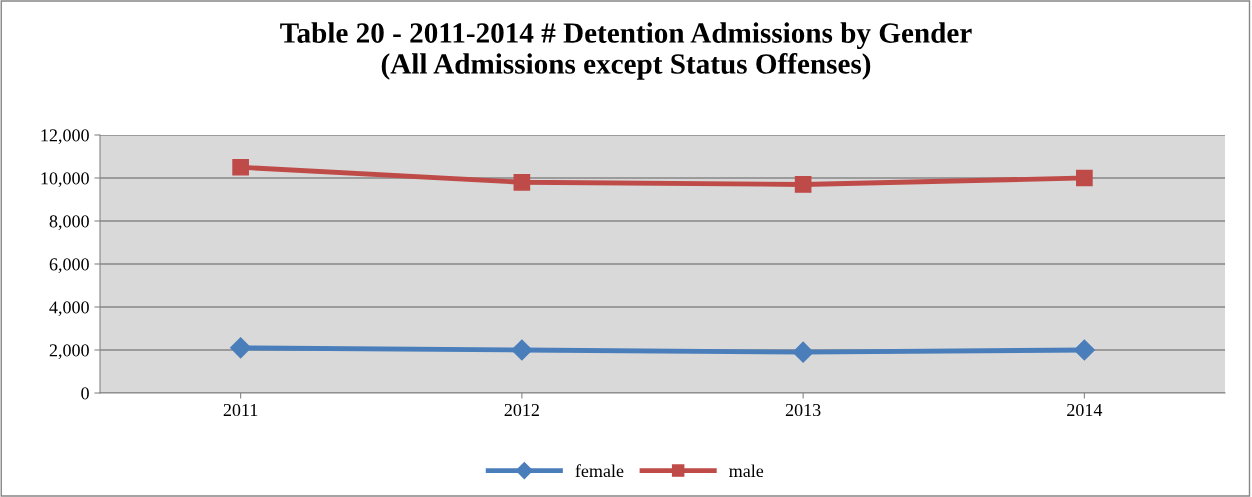  Describe the element at coordinates (65, 180) in the screenshot. I see `y-tick-label: 10,000` at that location.